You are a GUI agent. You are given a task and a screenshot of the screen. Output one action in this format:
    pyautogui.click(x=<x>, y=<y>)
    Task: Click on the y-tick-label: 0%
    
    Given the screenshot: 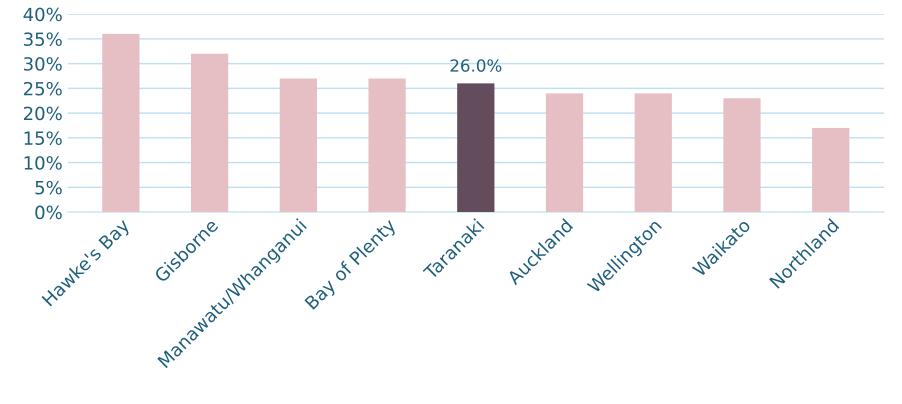 What is the action you would take?
    pyautogui.click(x=48, y=213)
    